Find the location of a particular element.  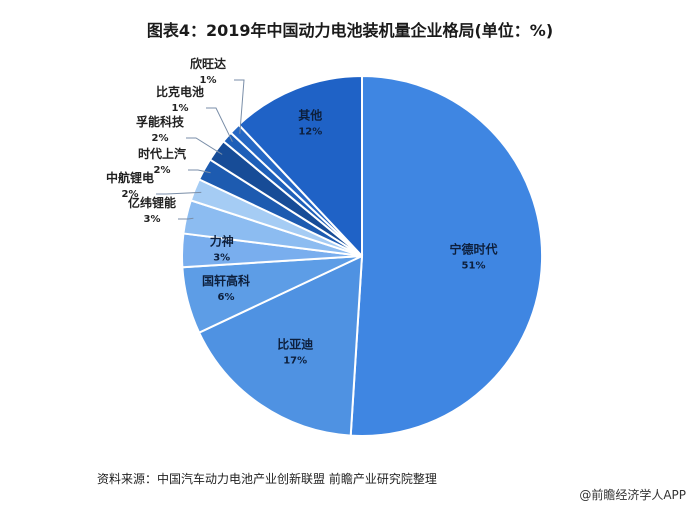

slice-label: 欣旺达 is located at coordinates (208, 63).